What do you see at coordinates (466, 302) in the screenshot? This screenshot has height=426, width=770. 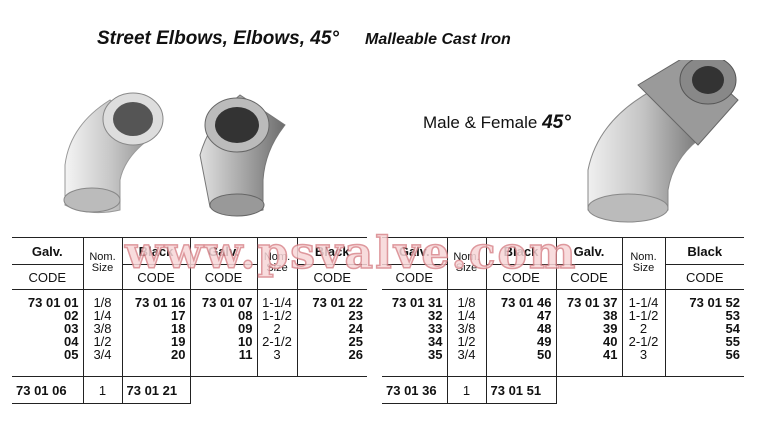 I see `size-cell: 1/8` at bounding box center [466, 302].